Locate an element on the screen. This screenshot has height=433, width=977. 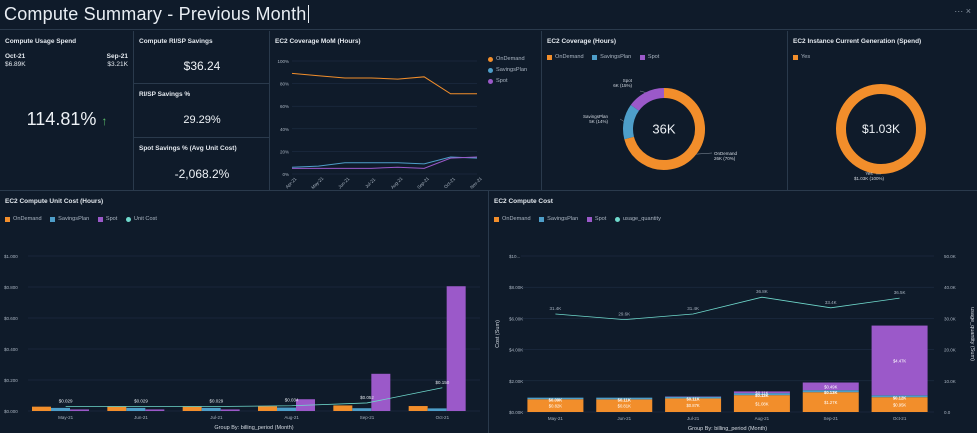
compute-cost-legend: OnDemand SavingsPlan Spot usage_quantity is located at coordinates (581, 220).